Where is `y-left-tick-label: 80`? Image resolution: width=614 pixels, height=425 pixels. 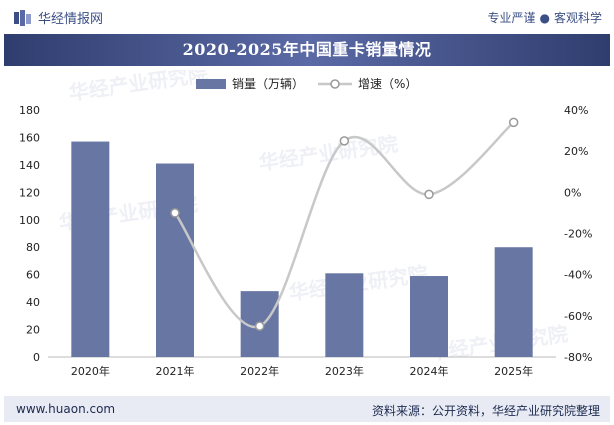
y-left-tick-label: 80 is located at coordinates (33, 247).